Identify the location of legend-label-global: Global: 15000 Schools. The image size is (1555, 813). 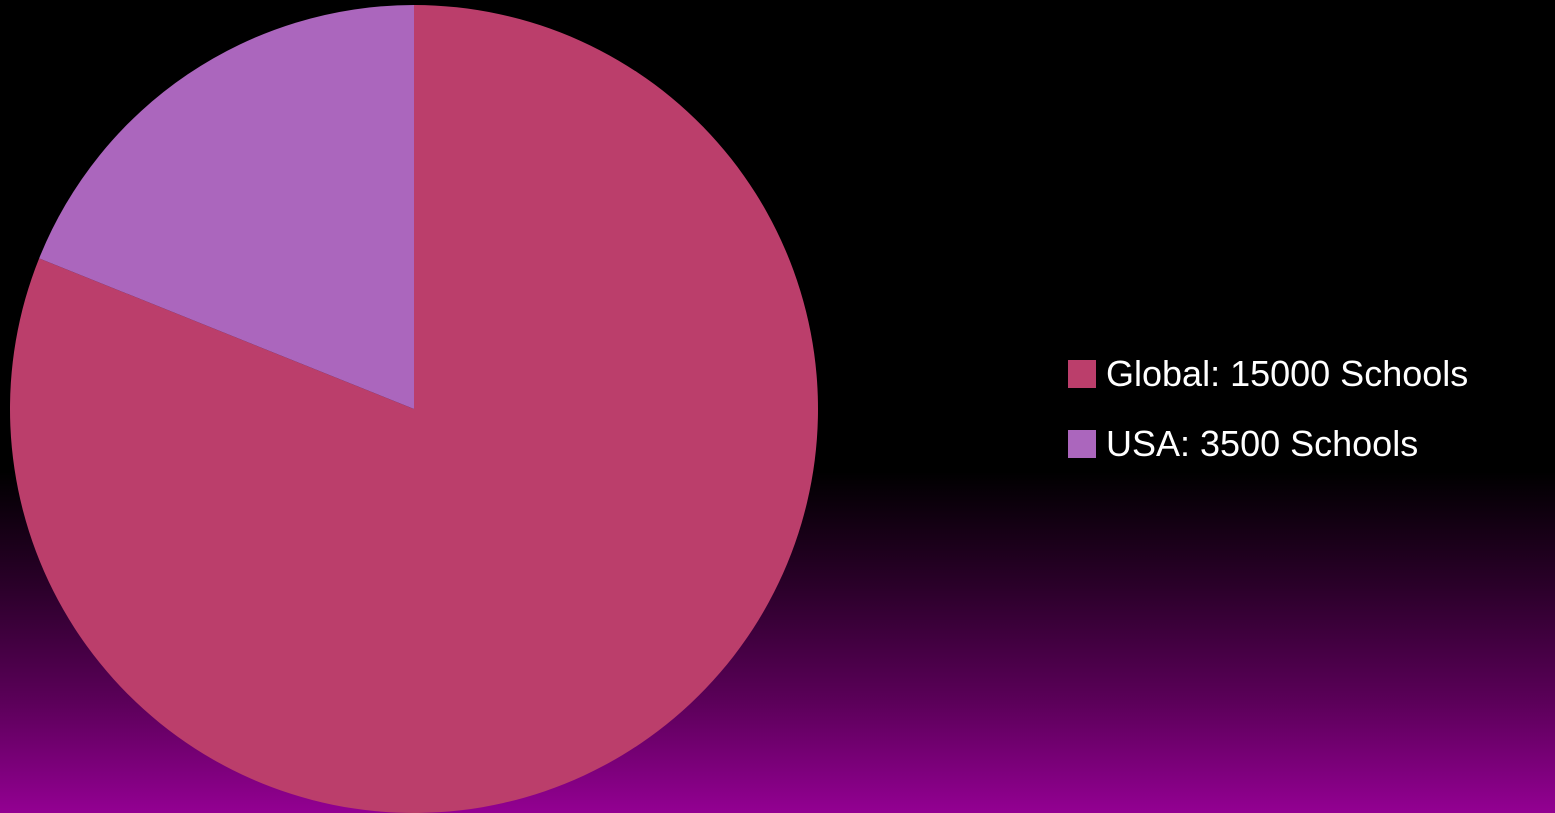
(1287, 373).